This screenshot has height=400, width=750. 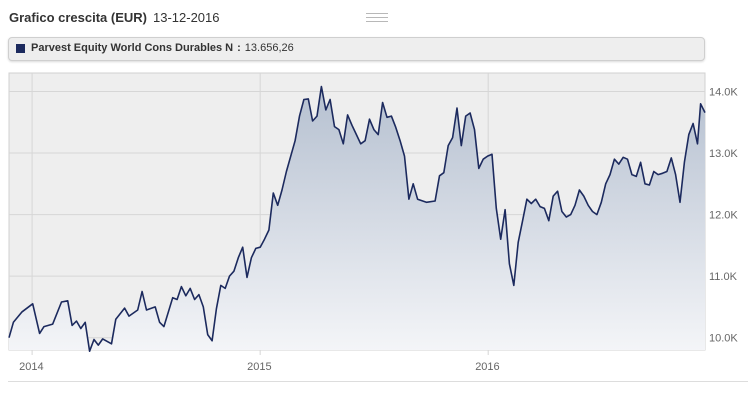 What do you see at coordinates (132, 48) in the screenshot?
I see `legend-series-name: Parvest Equity World Cons Durables N` at bounding box center [132, 48].